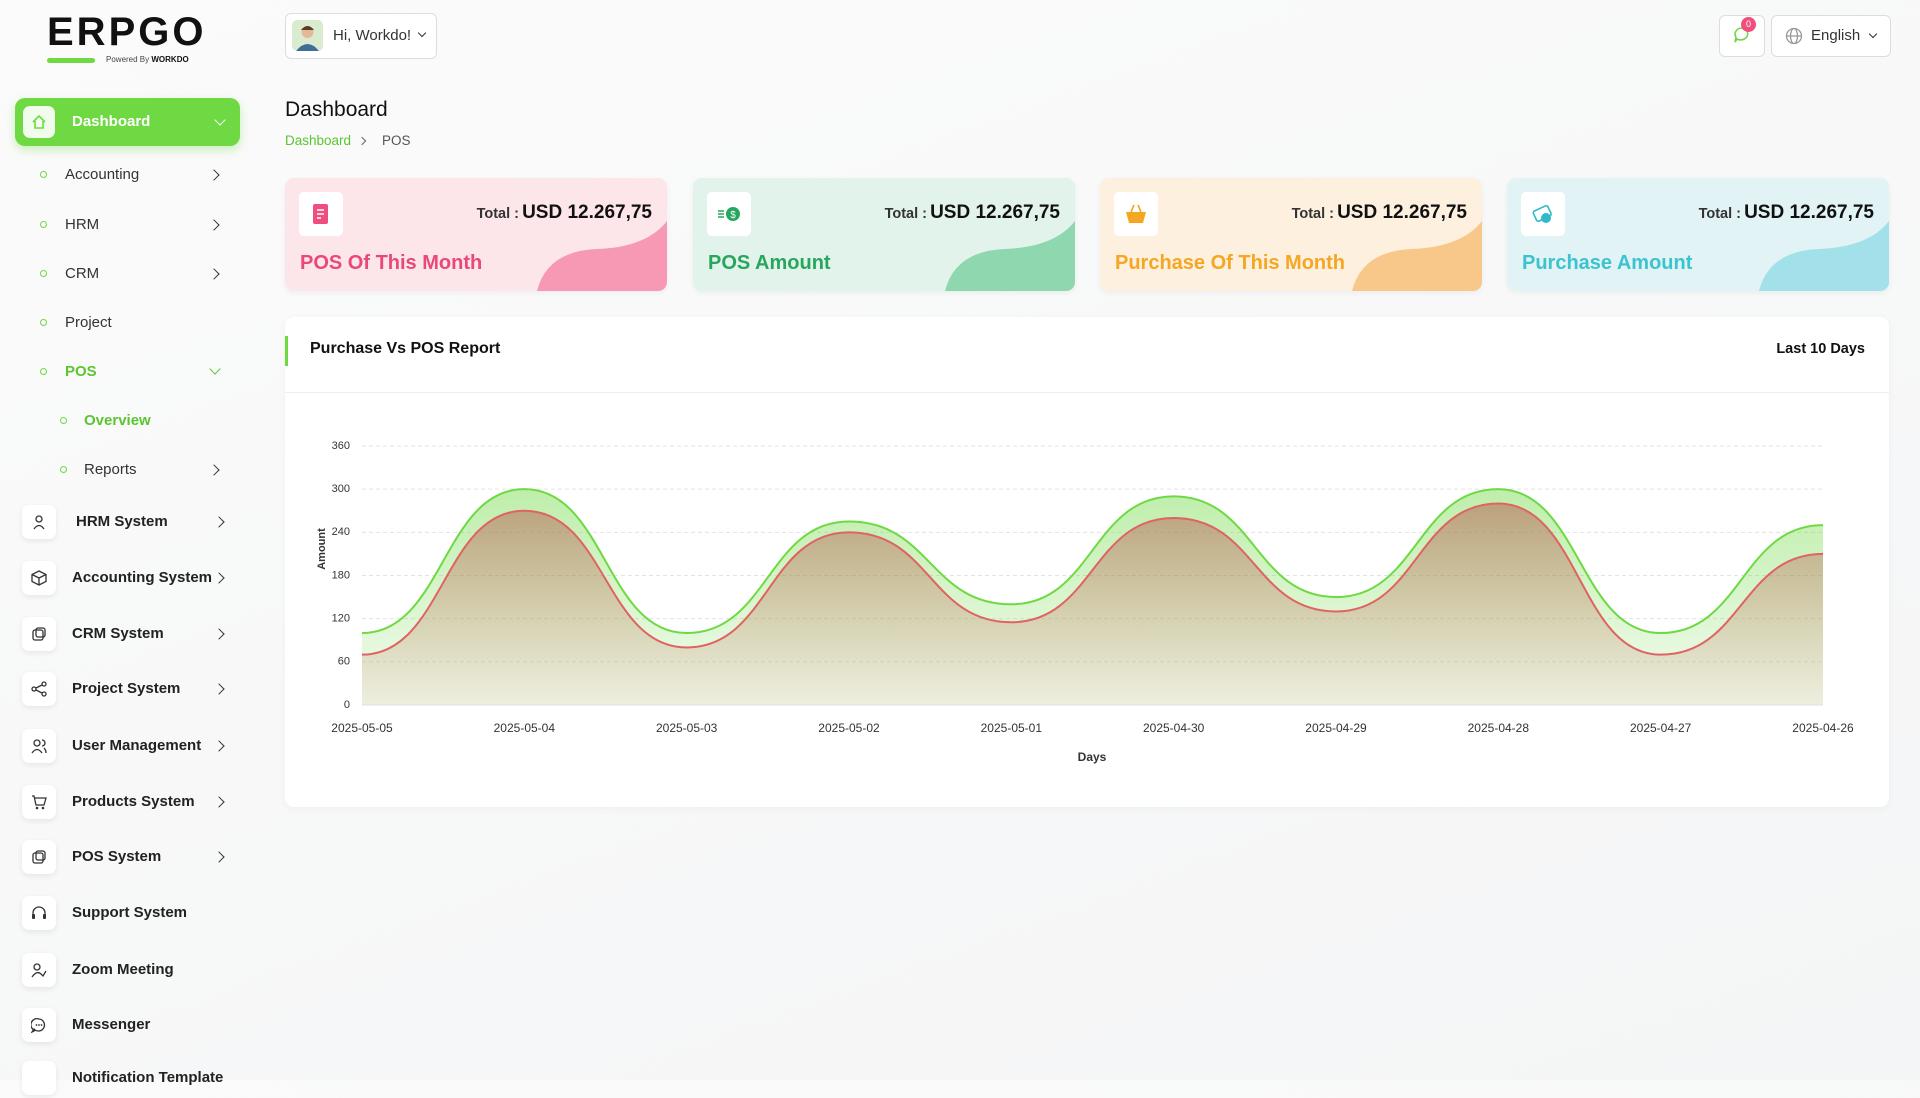 The width and height of the screenshot is (1920, 1098). I want to click on nav-label: Project System, so click(126, 688).